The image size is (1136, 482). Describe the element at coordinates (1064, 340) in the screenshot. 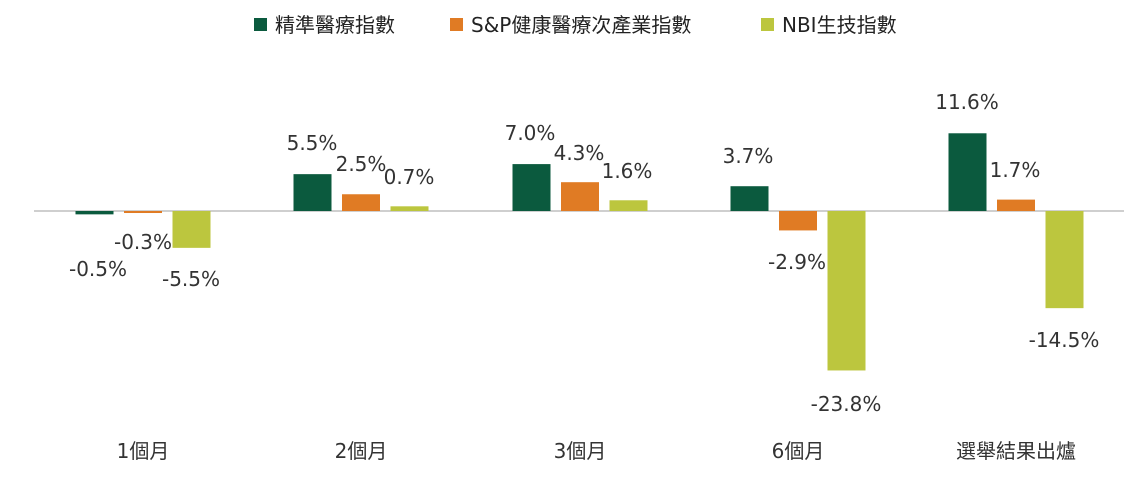

I see `data-label-5-series-3: -14.5%` at that location.